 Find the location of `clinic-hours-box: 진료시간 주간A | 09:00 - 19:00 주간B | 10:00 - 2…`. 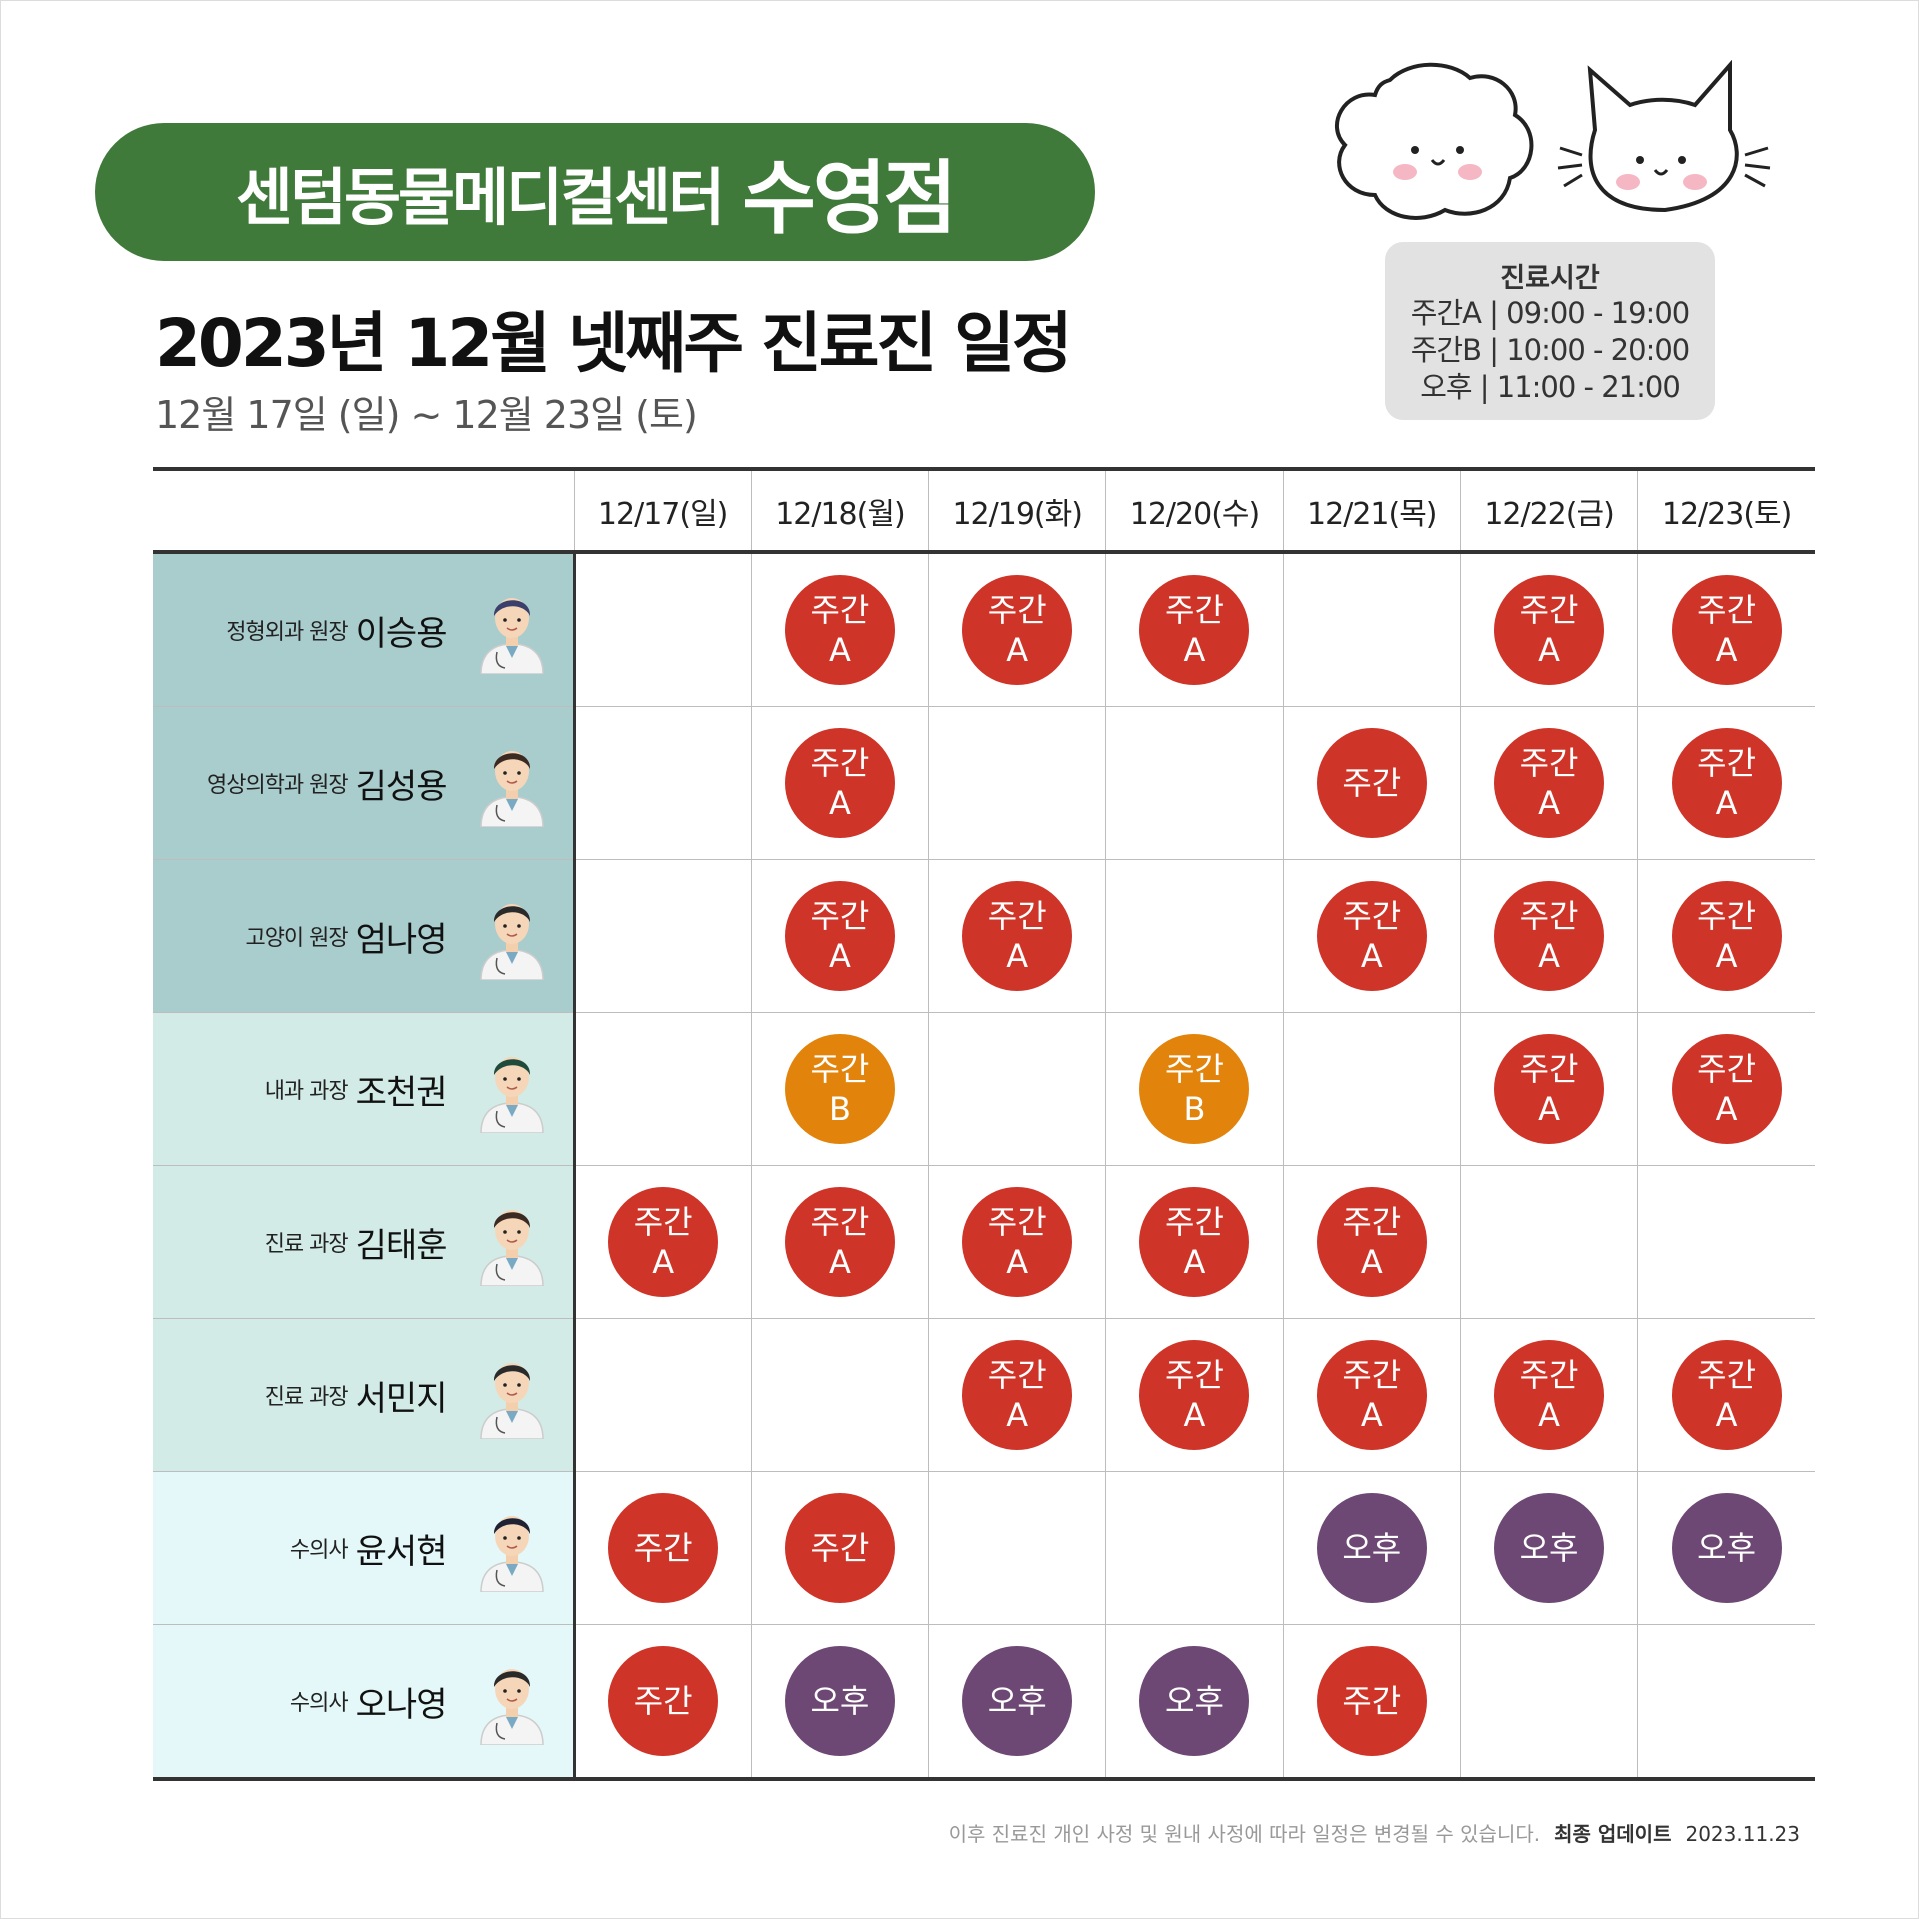

clinic-hours-box: 진료시간 주간A | 09:00 - 19:00 주간B | 10:00 - 2… is located at coordinates (1550, 331).